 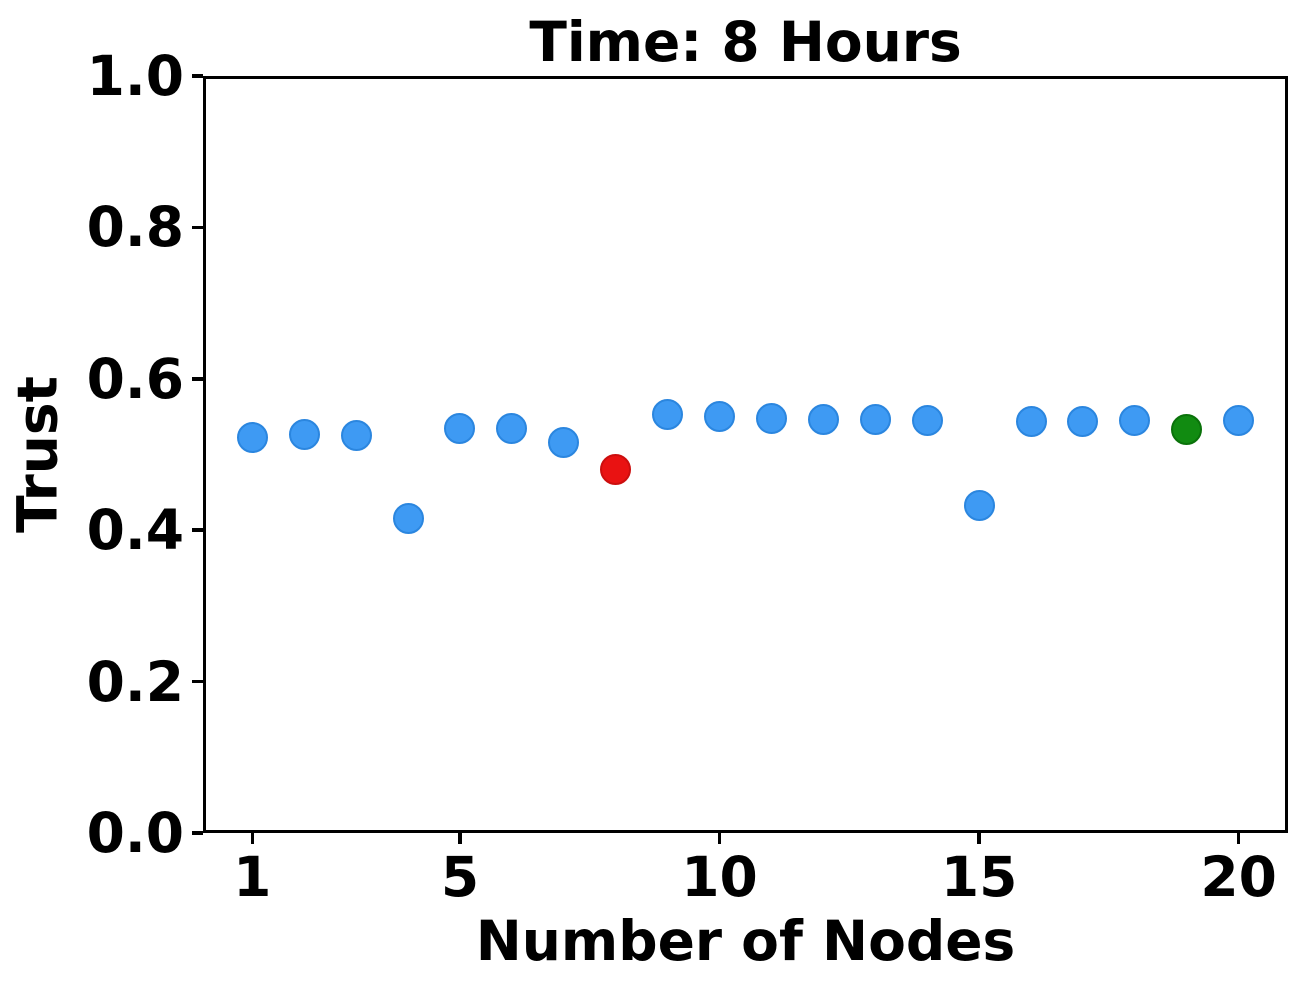 I want to click on y-tick-label: 1.0, so click(x=135, y=76).